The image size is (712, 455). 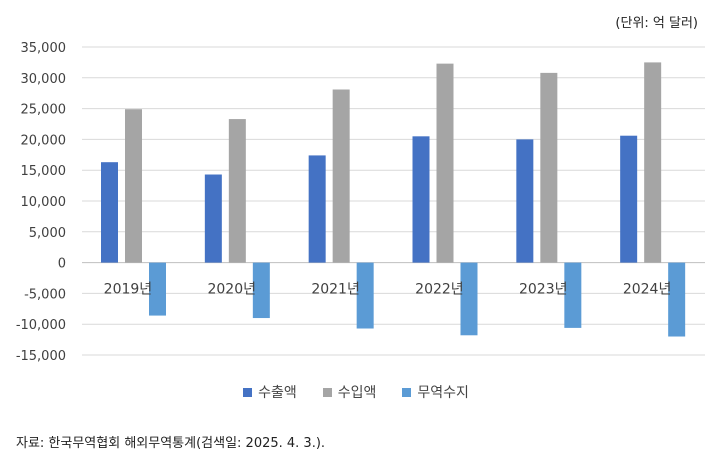 I want to click on x-tick-label: 2021년, so click(x=335, y=290).